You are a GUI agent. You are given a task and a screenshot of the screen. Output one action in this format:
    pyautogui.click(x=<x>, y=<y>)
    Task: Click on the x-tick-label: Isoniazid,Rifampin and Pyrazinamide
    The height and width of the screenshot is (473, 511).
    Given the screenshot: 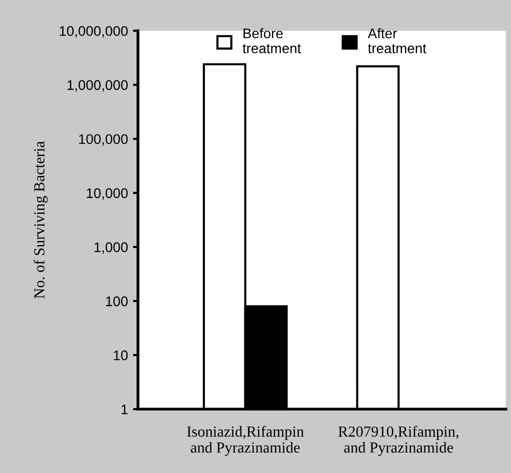 What is the action you would take?
    pyautogui.click(x=245, y=441)
    